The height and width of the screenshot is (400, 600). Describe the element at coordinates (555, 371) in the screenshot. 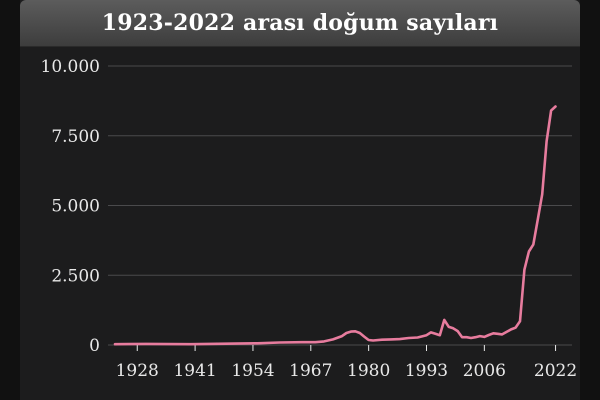

I see `x-tick-label-7: 2022` at that location.